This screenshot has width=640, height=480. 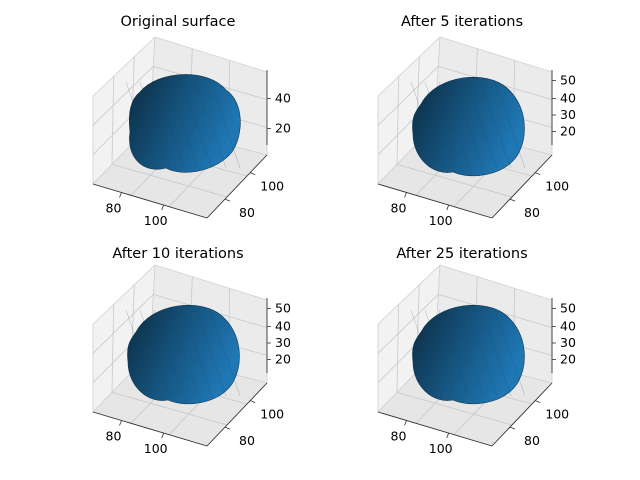 I want to click on subplot-title: After 25 iterations, so click(x=461, y=254).